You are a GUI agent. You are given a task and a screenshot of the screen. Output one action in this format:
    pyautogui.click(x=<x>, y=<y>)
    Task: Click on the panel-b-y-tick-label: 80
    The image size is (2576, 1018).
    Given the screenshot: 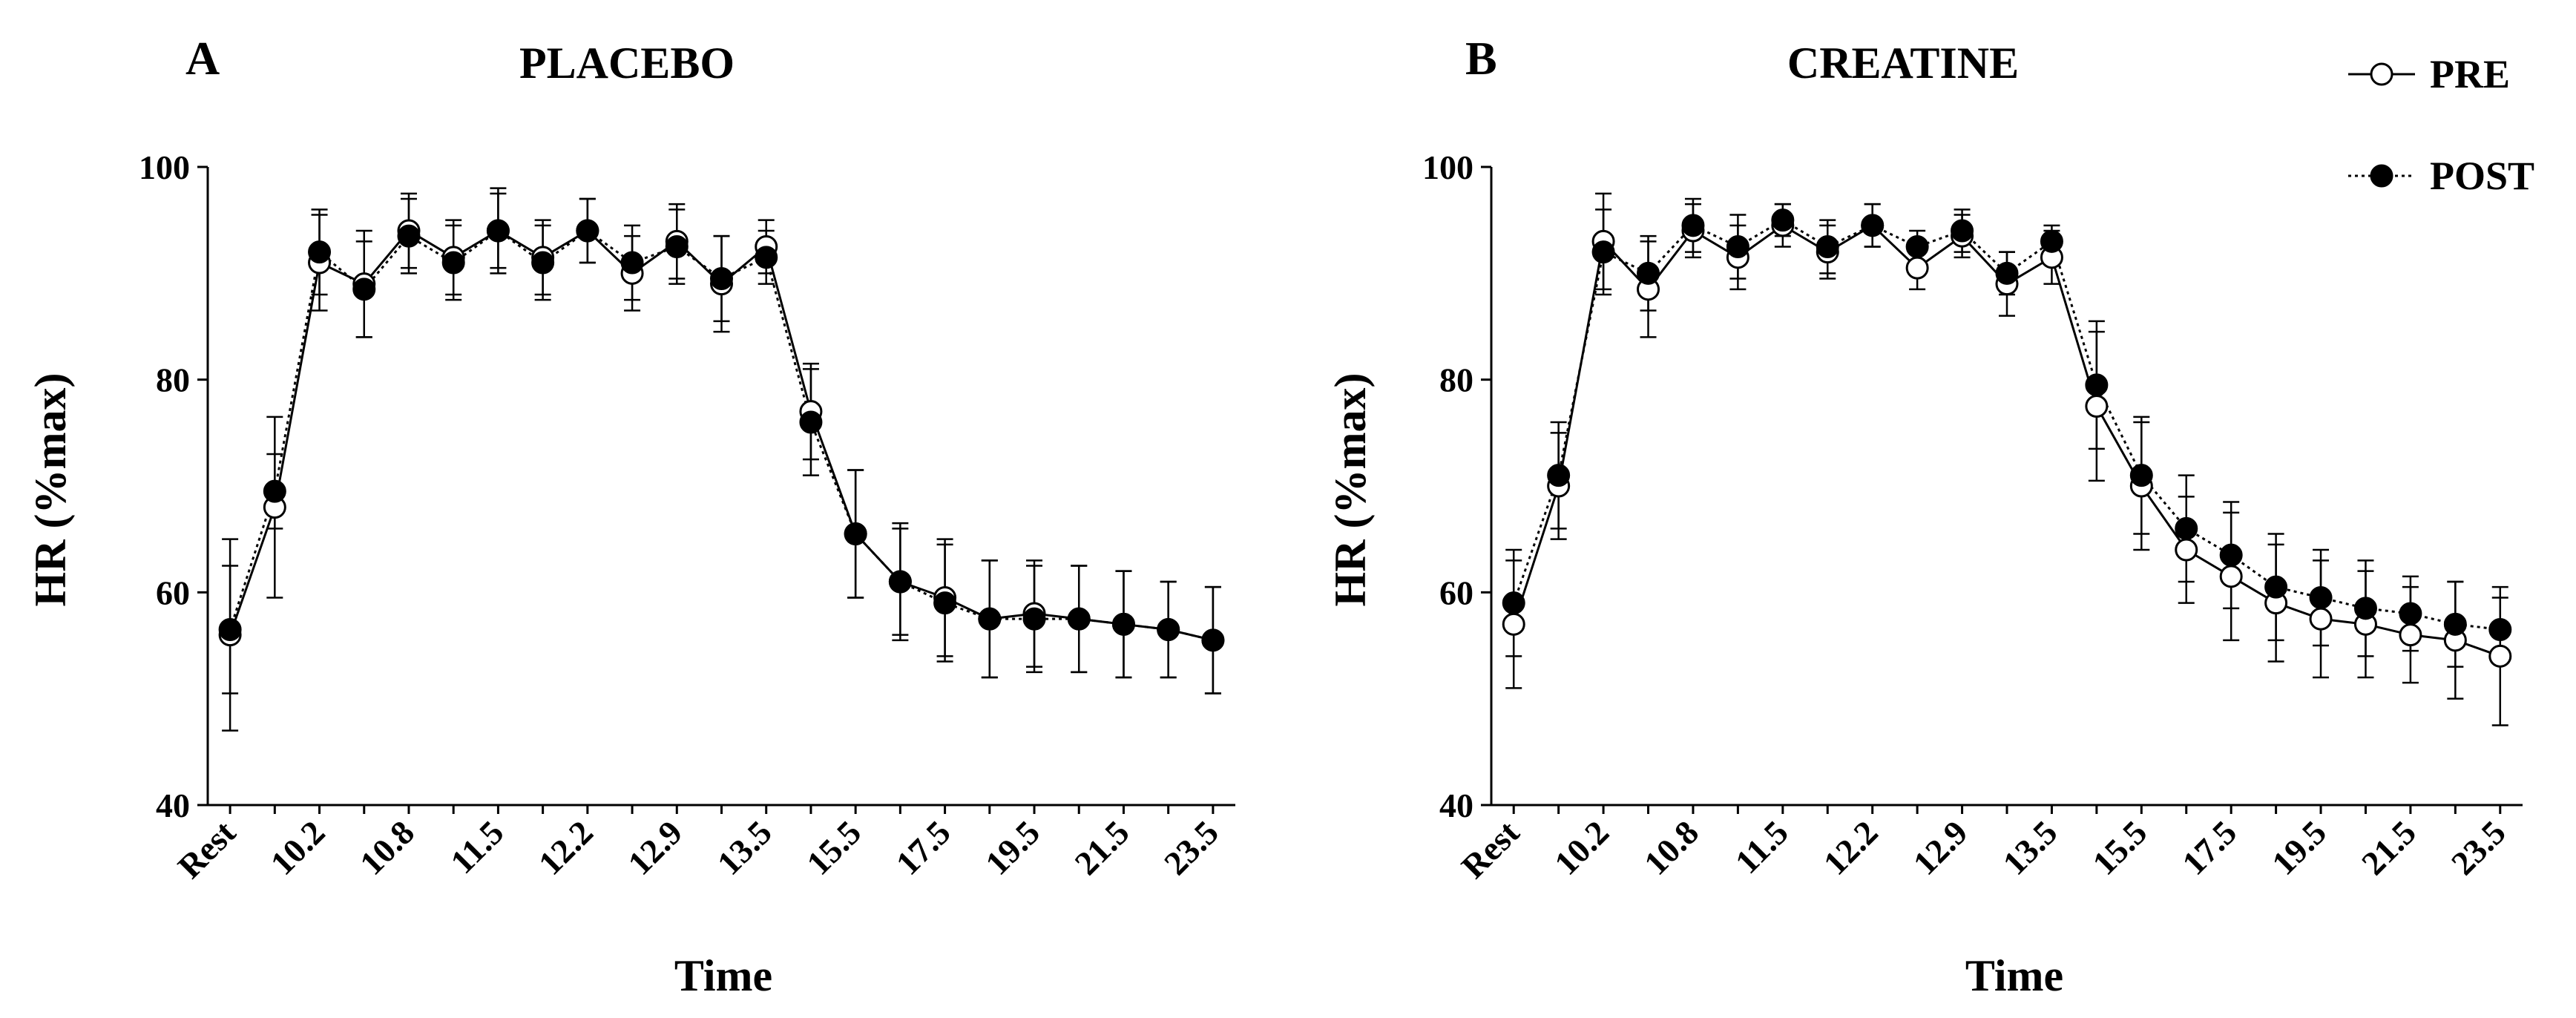 What is the action you would take?
    pyautogui.click(x=1456, y=380)
    